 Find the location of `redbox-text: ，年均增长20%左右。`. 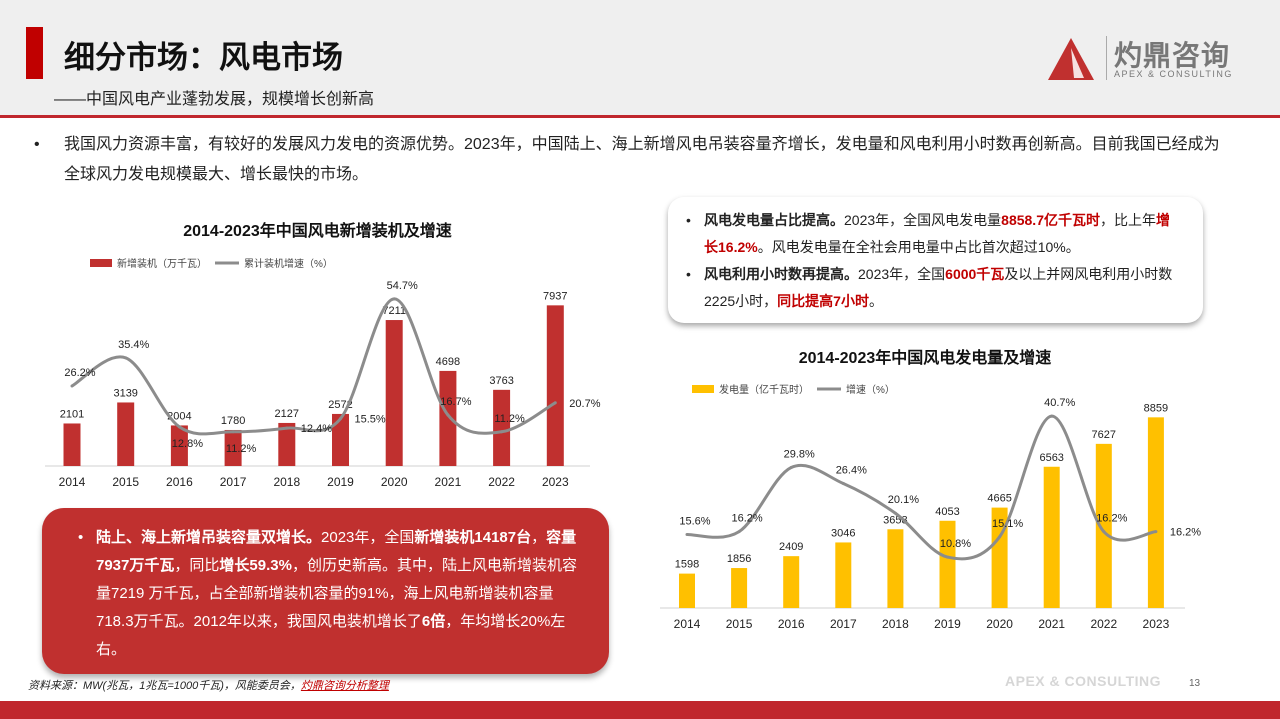

redbox-text: ，年均增长20%左右。 is located at coordinates (331, 635).